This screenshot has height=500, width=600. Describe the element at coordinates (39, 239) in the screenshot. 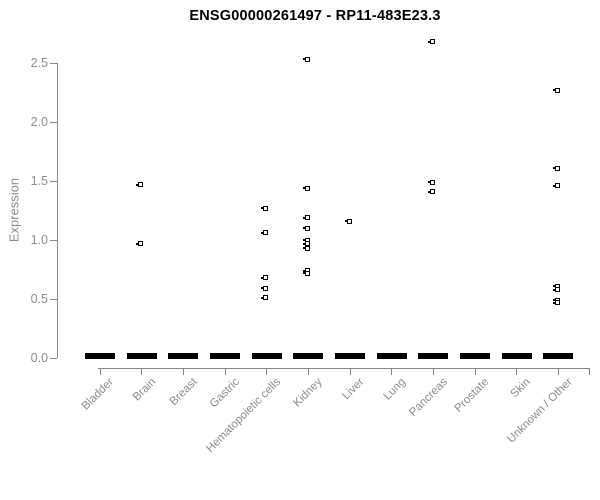

I see `y-tick-label: 1.0` at that location.